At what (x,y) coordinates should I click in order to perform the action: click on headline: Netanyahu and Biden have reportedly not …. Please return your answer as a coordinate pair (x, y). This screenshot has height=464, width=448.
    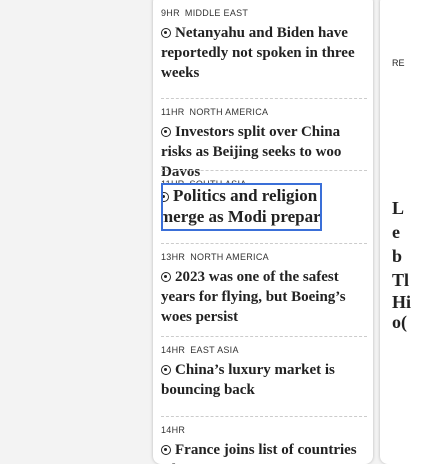
    Looking at the image, I should click on (258, 53).